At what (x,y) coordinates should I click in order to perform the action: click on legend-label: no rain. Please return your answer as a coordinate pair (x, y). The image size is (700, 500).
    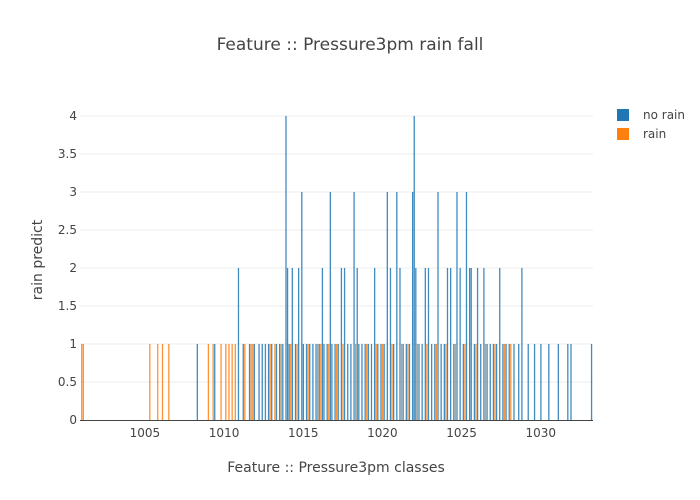
    Looking at the image, I should click on (664, 115).